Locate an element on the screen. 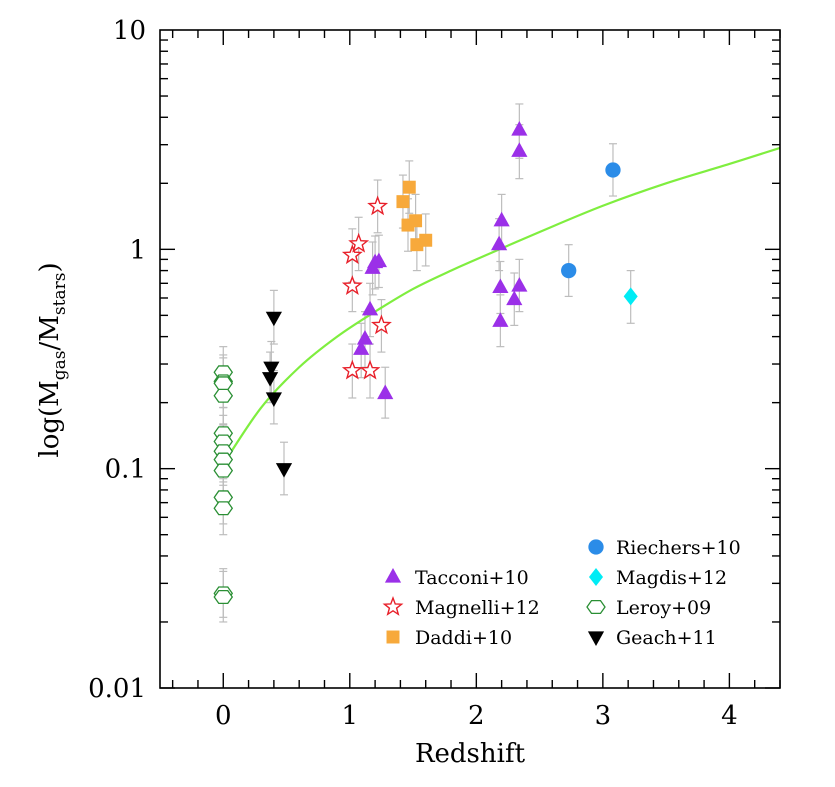 Image resolution: width=835 pixels, height=787 pixels. x-tick-label: 2 is located at coordinates (476, 716).